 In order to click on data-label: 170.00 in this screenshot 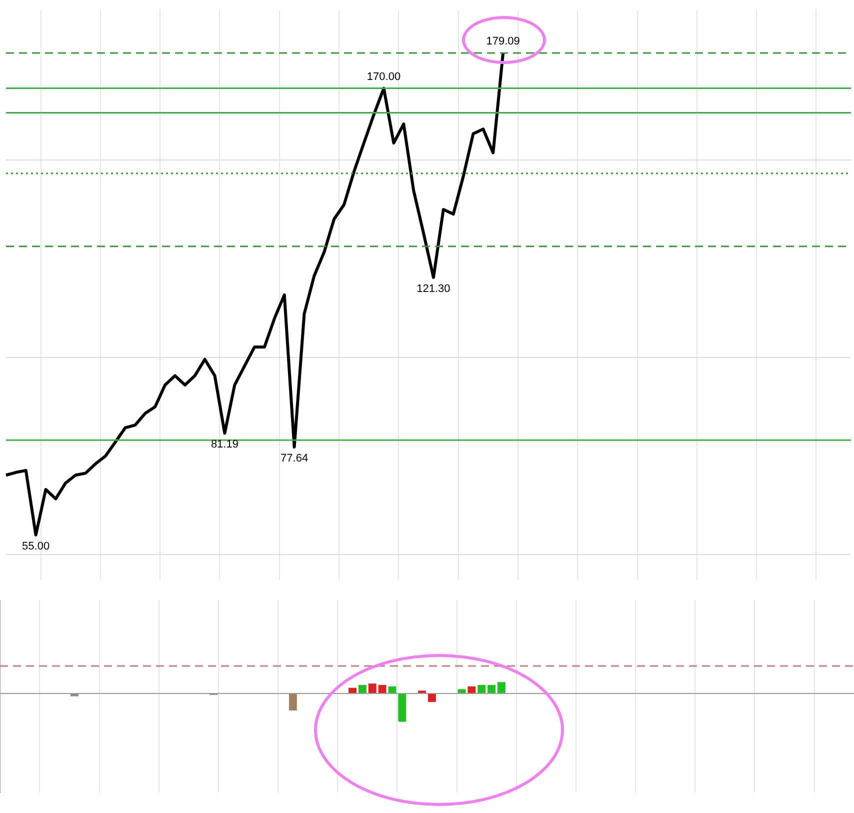, I will do `click(383, 76)`.